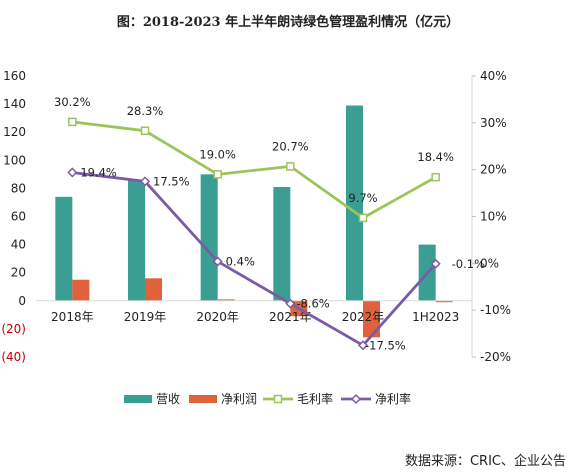 This screenshot has width=576, height=473. What do you see at coordinates (168, 399) in the screenshot?
I see `legend-label: 营收` at bounding box center [168, 399].